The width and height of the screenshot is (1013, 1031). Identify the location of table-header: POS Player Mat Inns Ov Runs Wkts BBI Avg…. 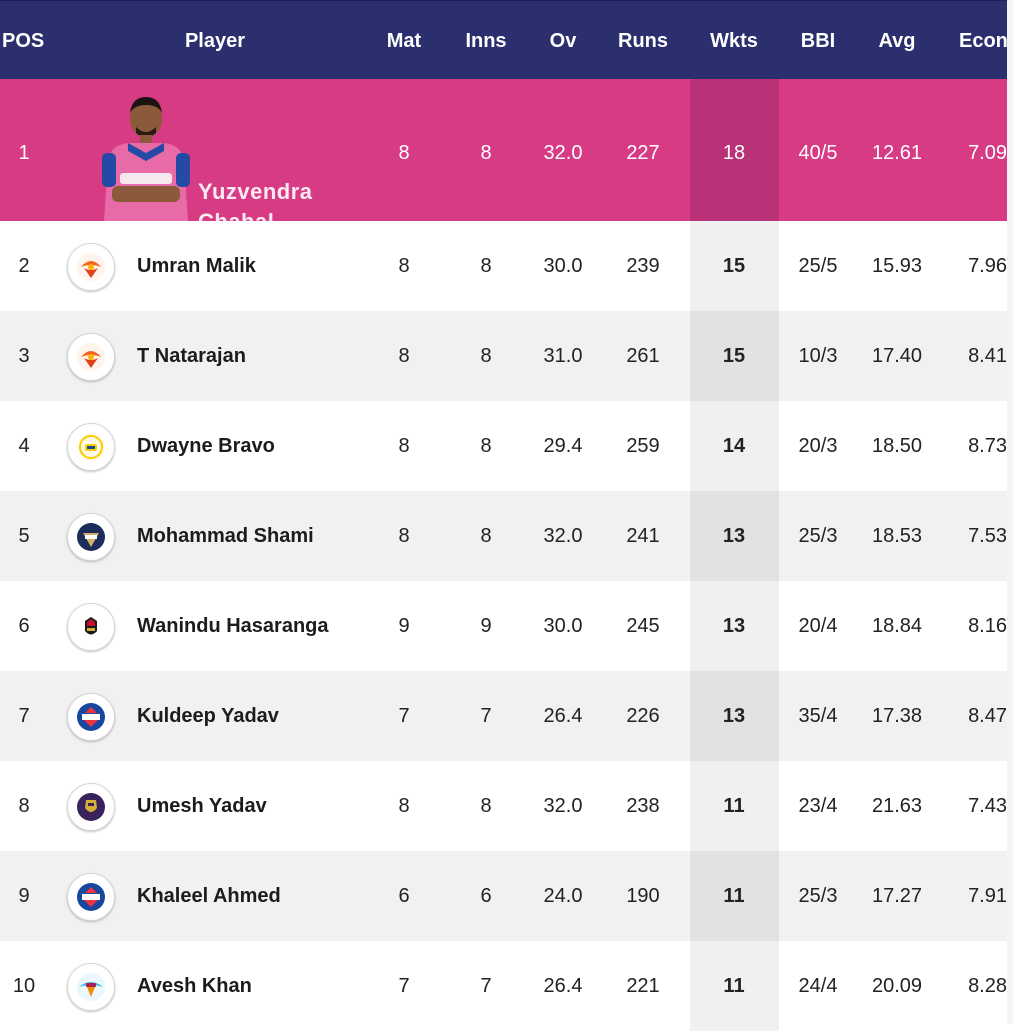
(506, 39).